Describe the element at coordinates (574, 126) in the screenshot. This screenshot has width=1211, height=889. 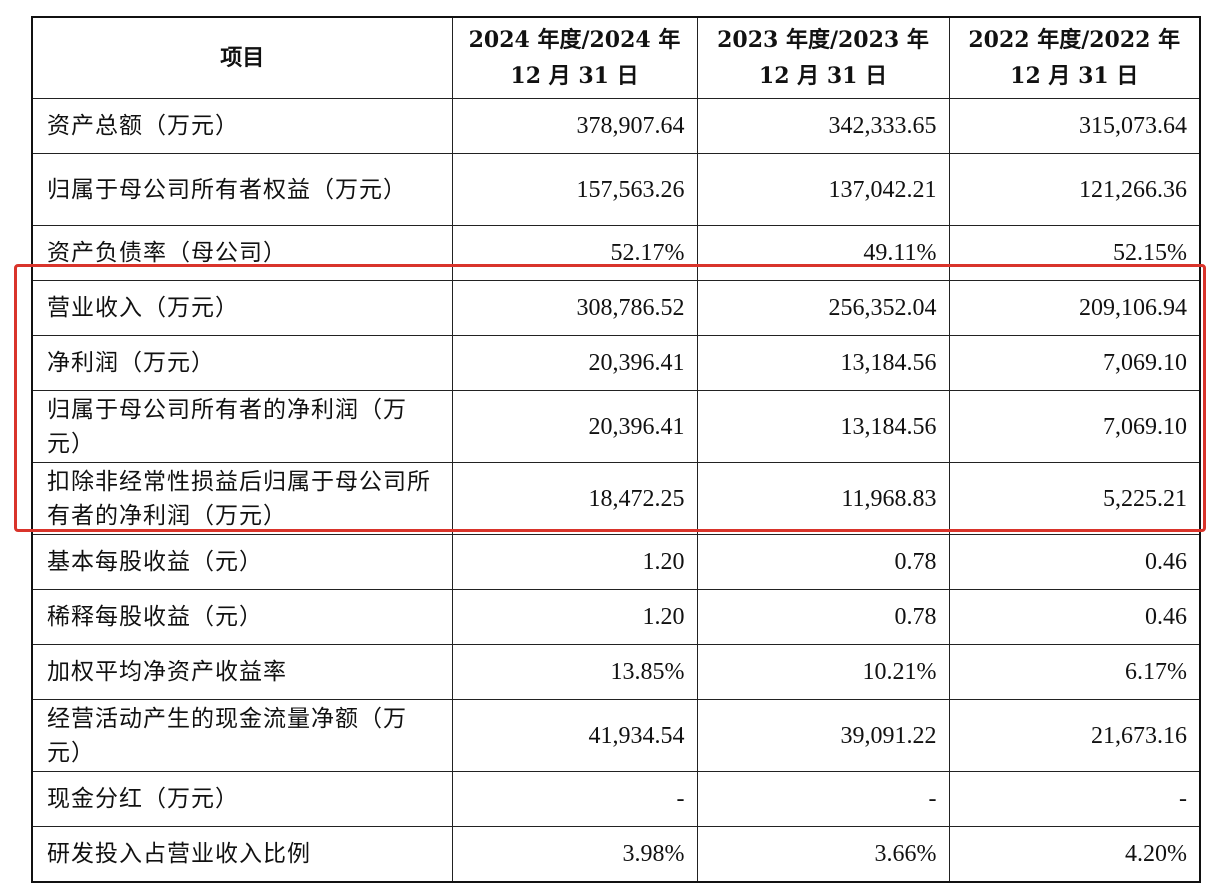
I see `cell-2024: 378,907.64` at that location.